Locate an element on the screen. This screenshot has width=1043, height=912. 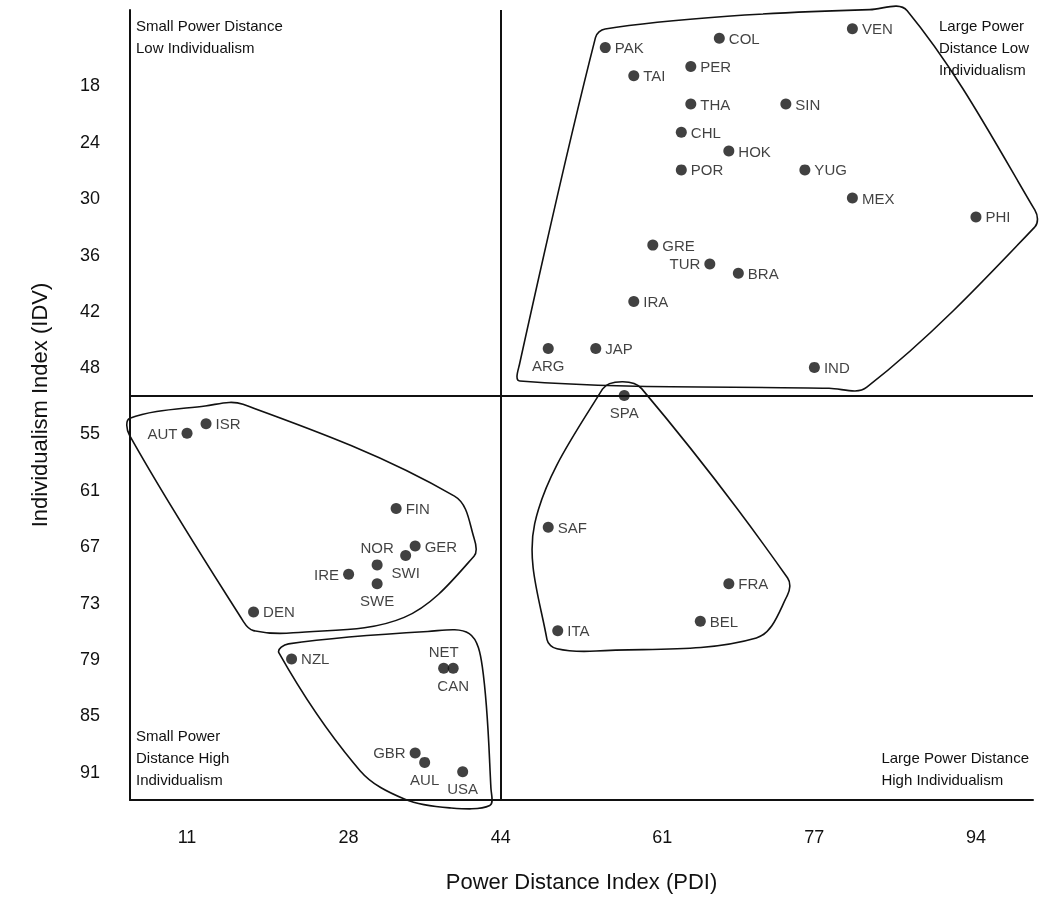
data-label: SAF is located at coordinates (572, 527).